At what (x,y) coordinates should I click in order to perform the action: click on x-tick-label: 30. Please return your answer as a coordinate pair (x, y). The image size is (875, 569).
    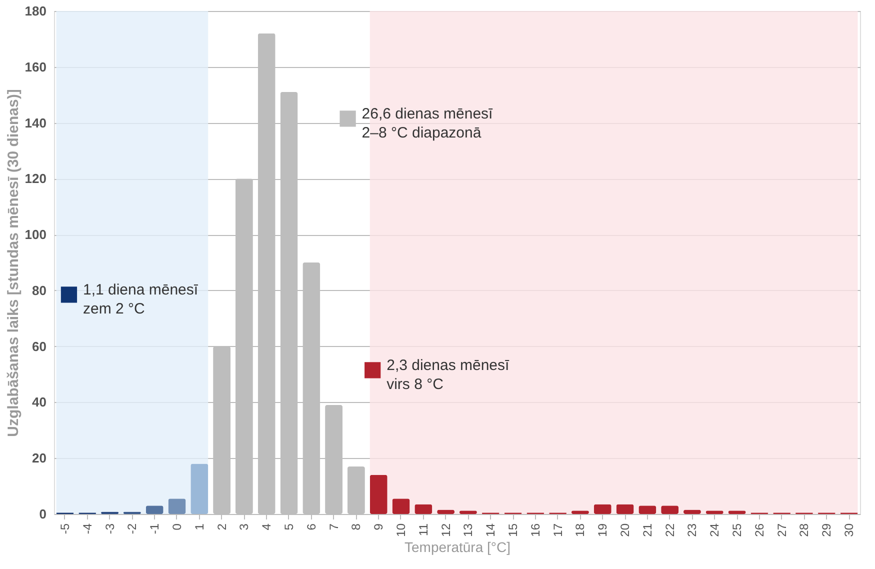
    Looking at the image, I should click on (849, 530).